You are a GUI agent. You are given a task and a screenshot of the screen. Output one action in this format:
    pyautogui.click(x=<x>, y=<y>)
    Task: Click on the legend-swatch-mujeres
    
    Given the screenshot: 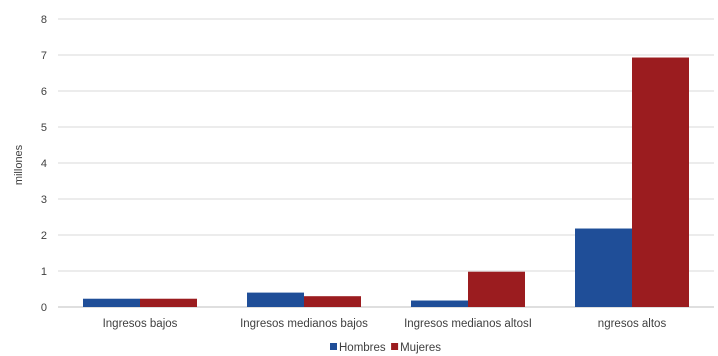 What is the action you would take?
    pyautogui.click(x=395, y=346)
    